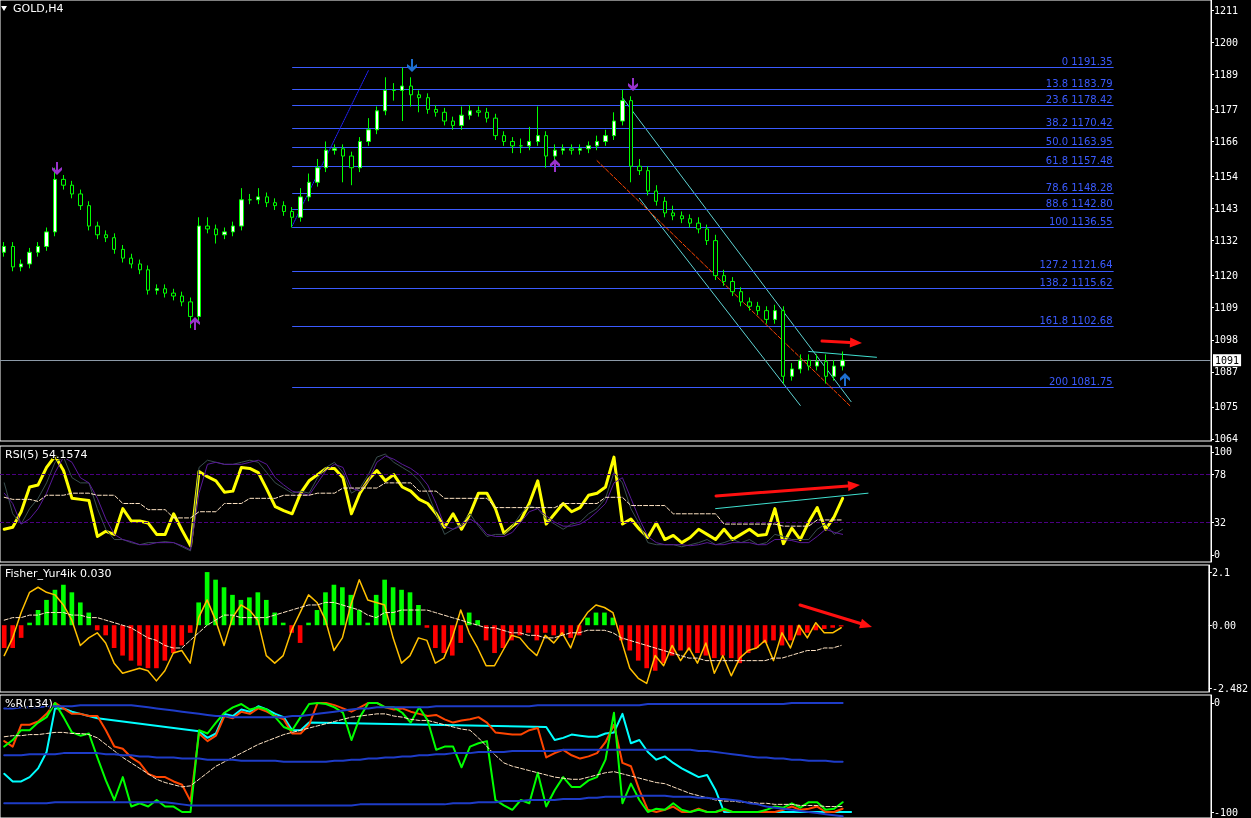 Image resolution: width=1251 pixels, height=818 pixels. What do you see at coordinates (1226, 241) in the screenshot?
I see `y-tick-label: 1132` at bounding box center [1226, 241].